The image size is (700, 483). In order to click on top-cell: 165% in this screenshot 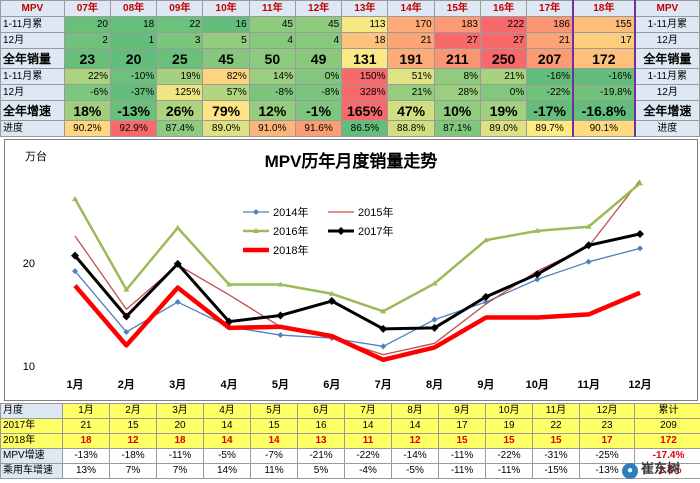, I will do `click(365, 110)`.